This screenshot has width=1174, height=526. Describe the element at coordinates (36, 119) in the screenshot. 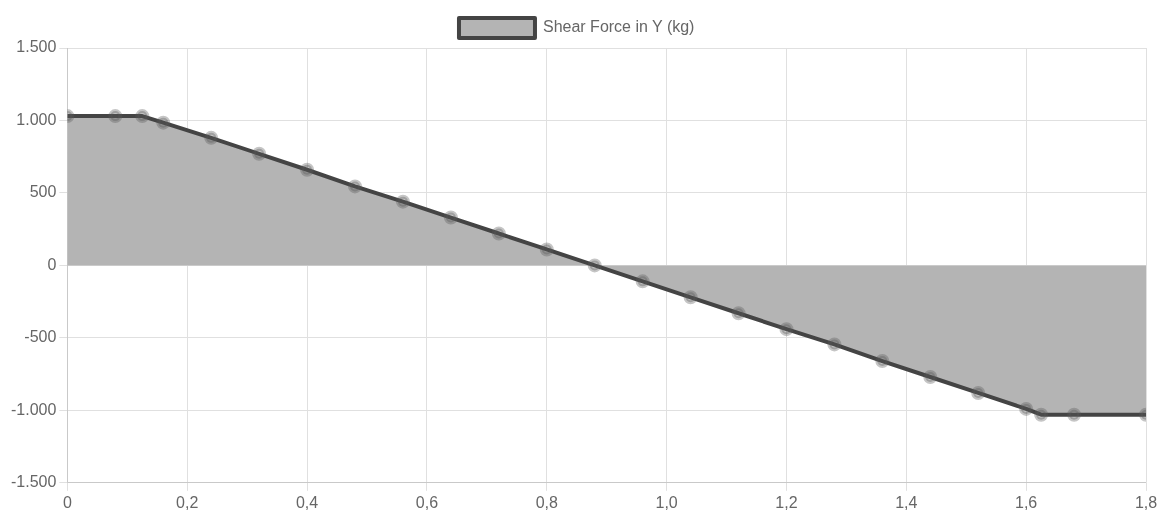

I see `y-tick-label: 1.000` at that location.